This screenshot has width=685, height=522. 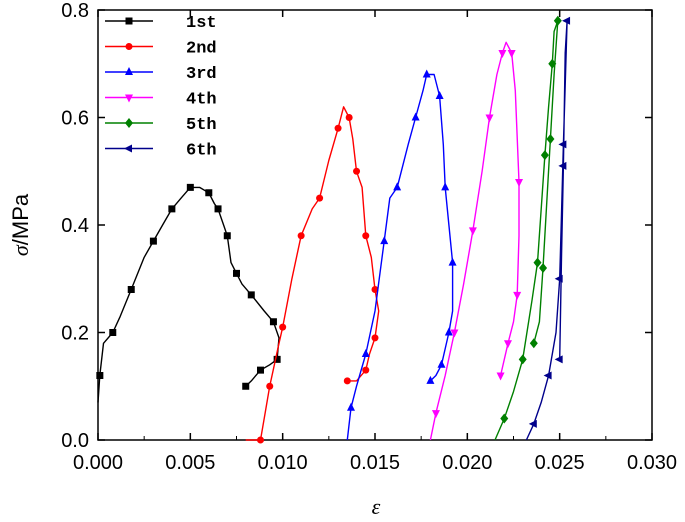 What do you see at coordinates (161, 49) in the screenshot?
I see `legend-item: 2nd` at bounding box center [161, 49].